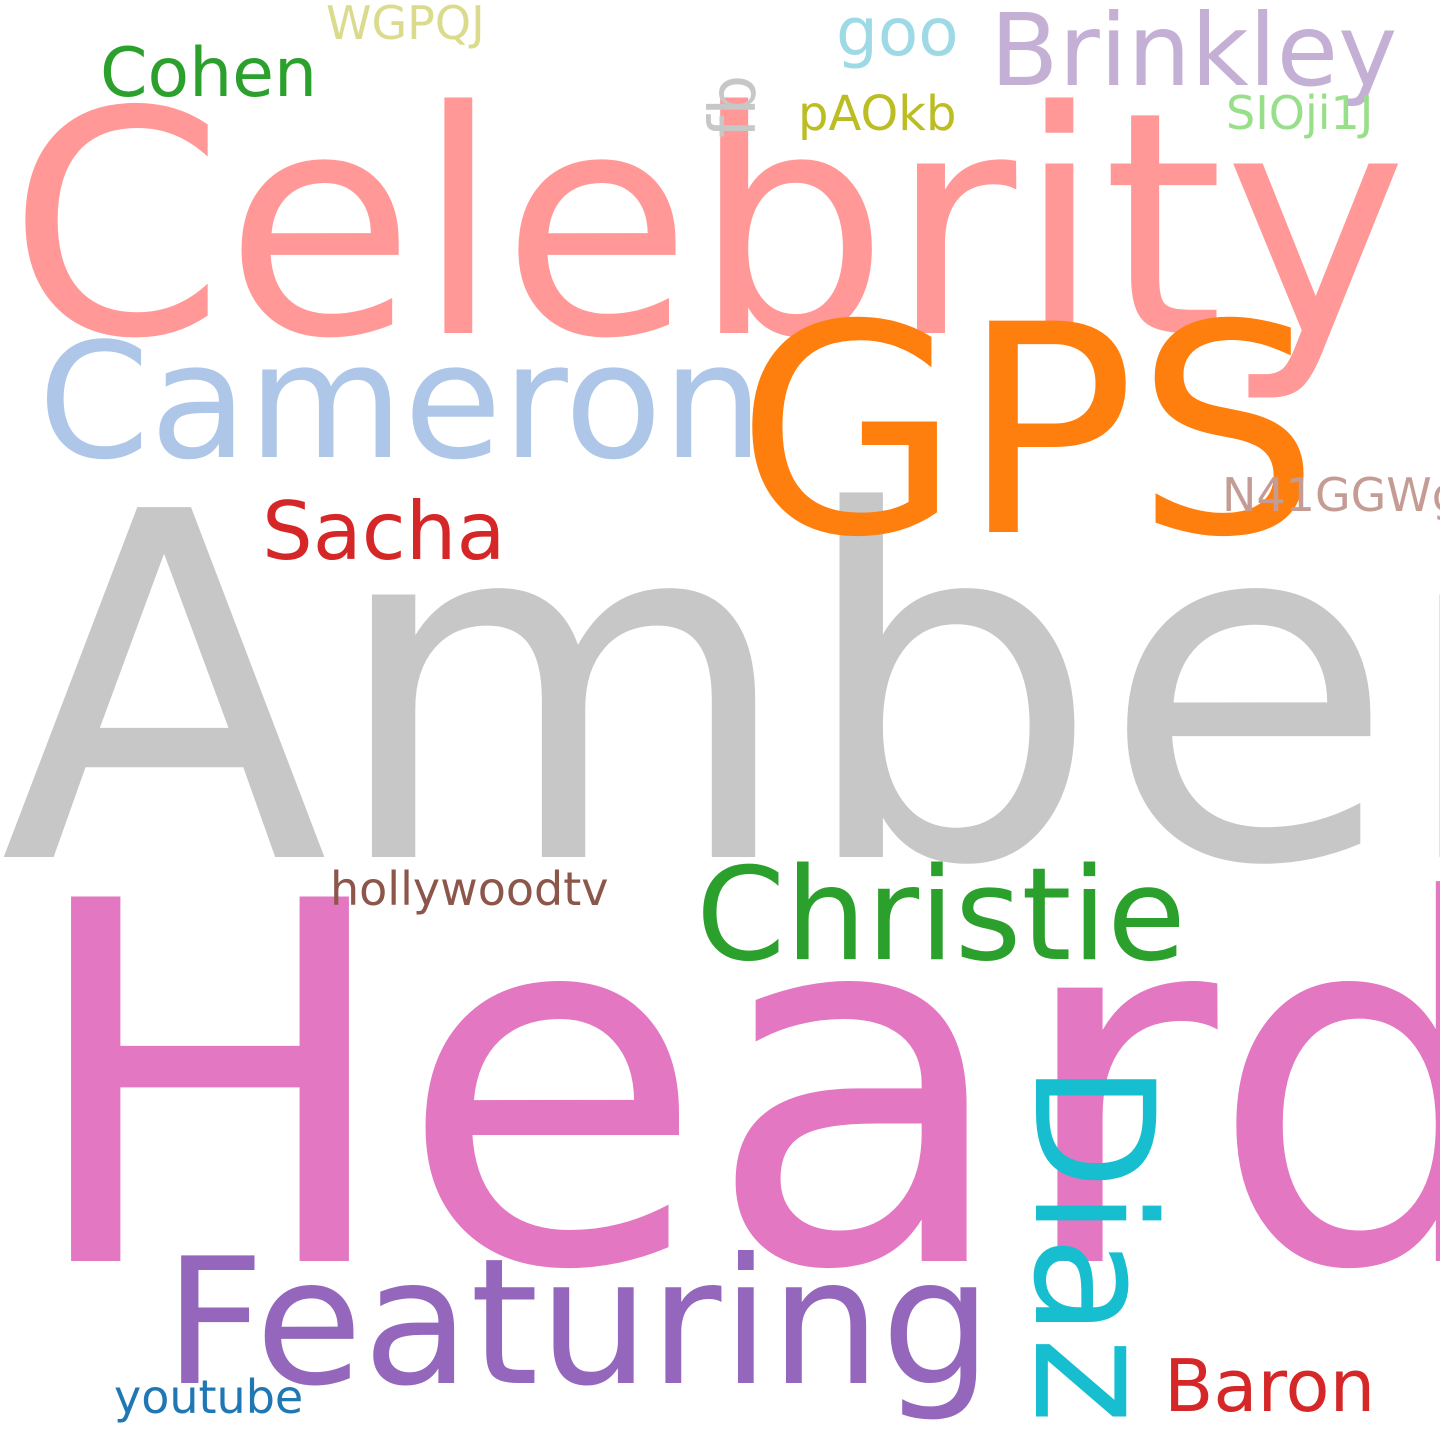 The height and width of the screenshot is (1440, 1440). What do you see at coordinates (209, 1397) in the screenshot?
I see `word-youtube: youtube` at bounding box center [209, 1397].